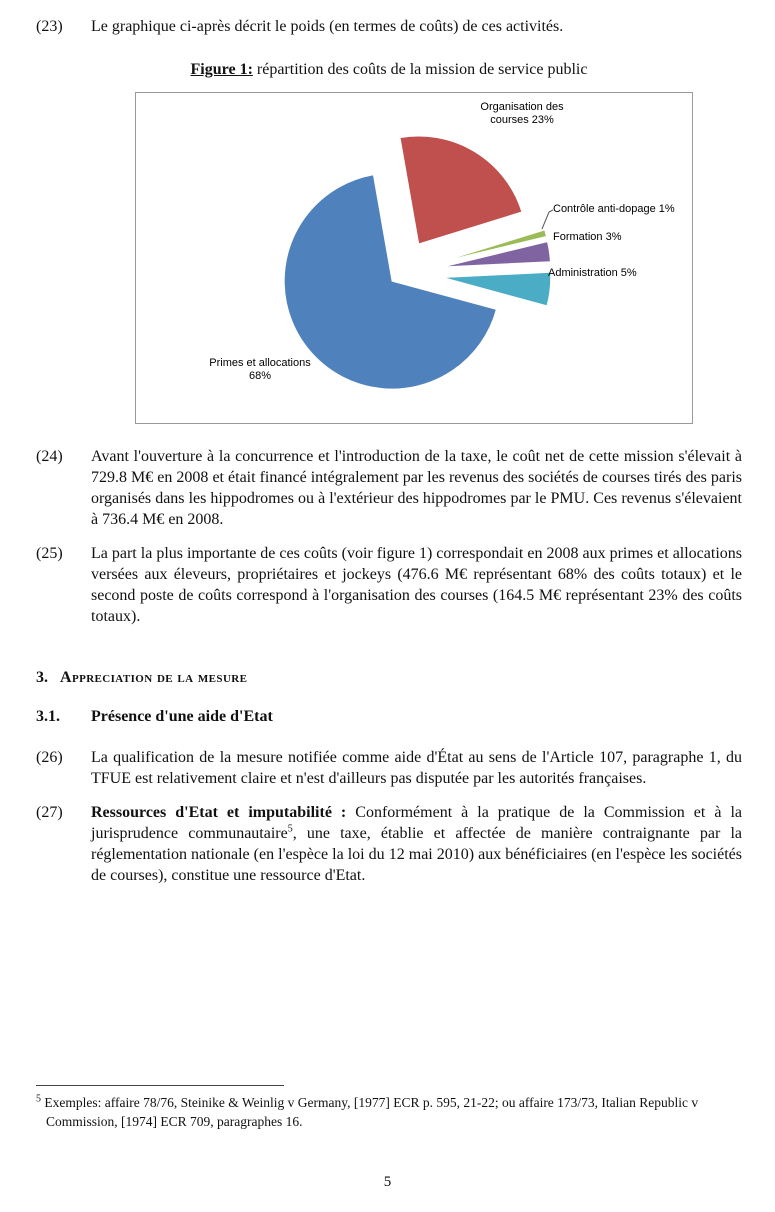 The width and height of the screenshot is (775, 1212). What do you see at coordinates (49, 26) in the screenshot?
I see `paragraph-number: (23)` at bounding box center [49, 26].